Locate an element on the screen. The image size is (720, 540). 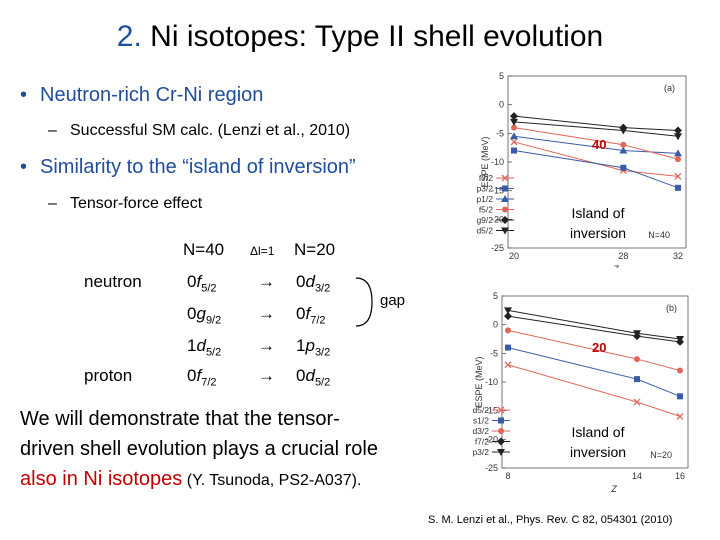
header-n40: N=40 is located at coordinates (204, 249).